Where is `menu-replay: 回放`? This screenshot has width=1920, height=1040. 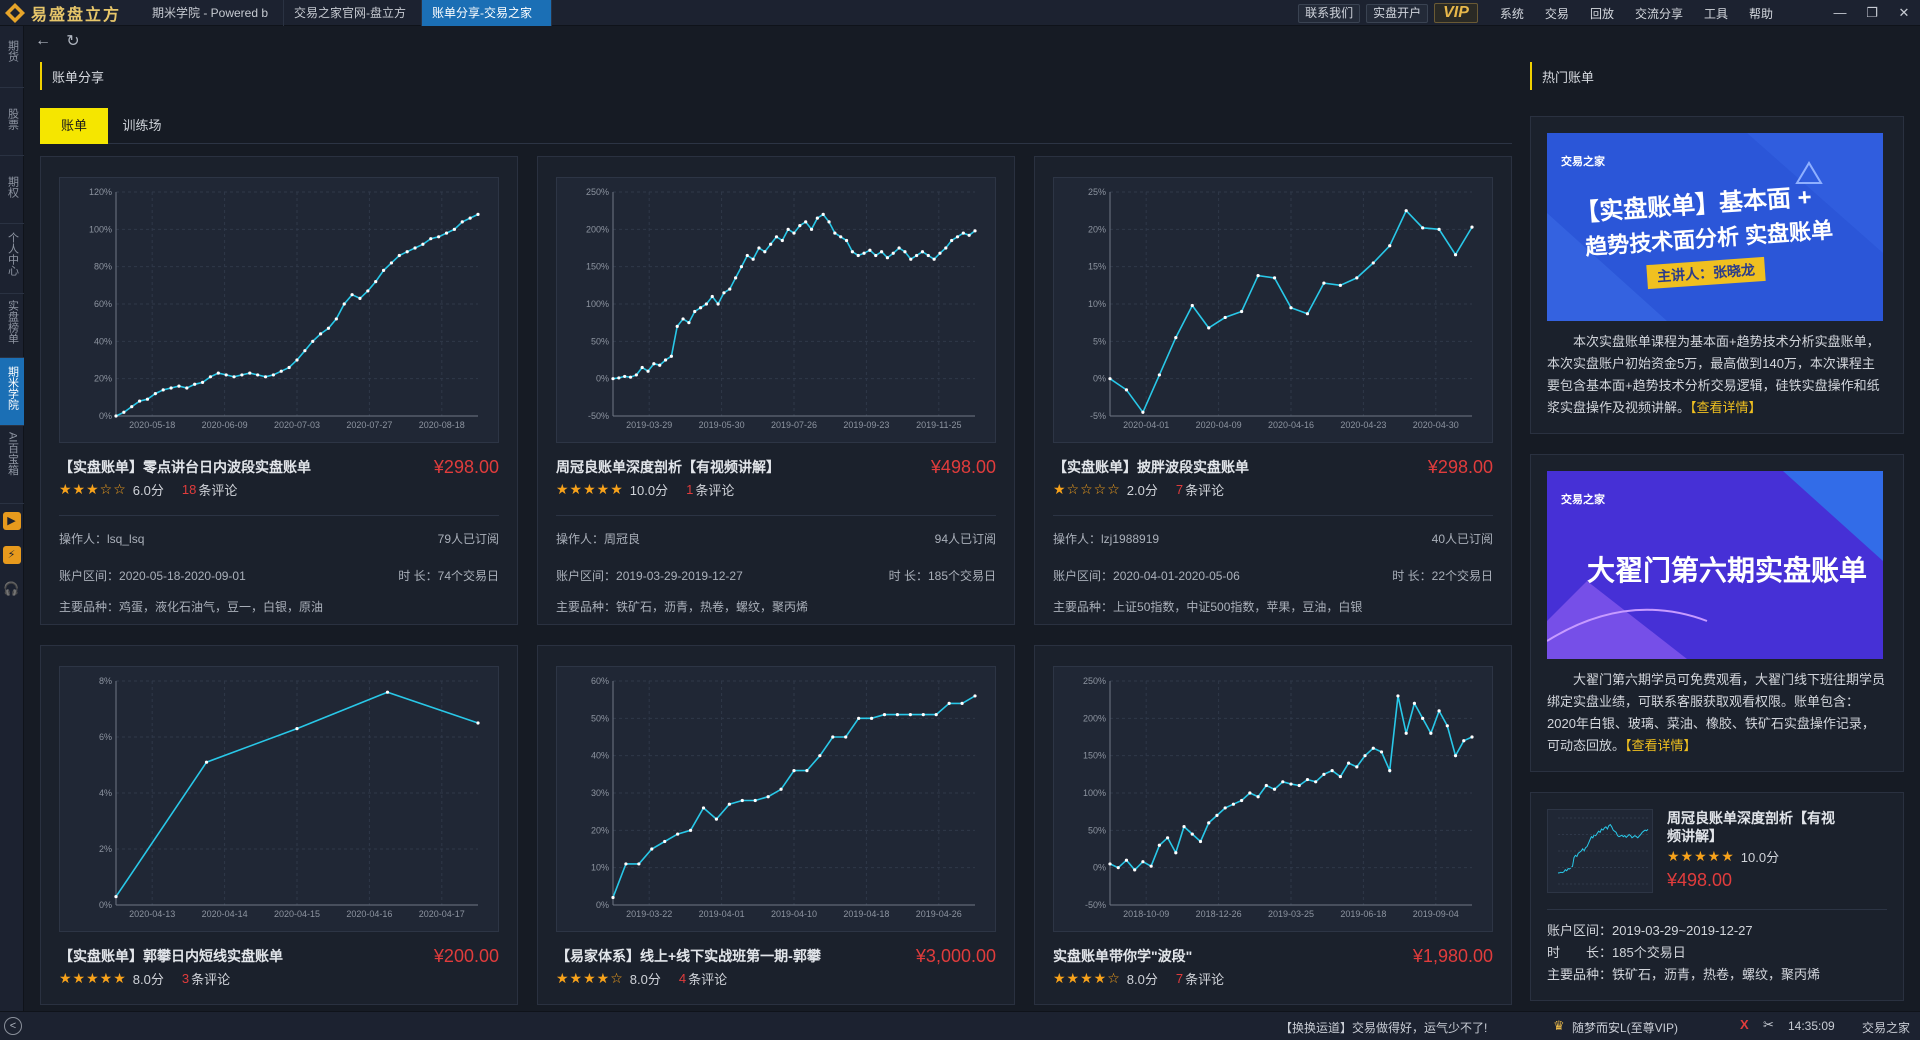
menu-replay: 回放 is located at coordinates (1601, 13).